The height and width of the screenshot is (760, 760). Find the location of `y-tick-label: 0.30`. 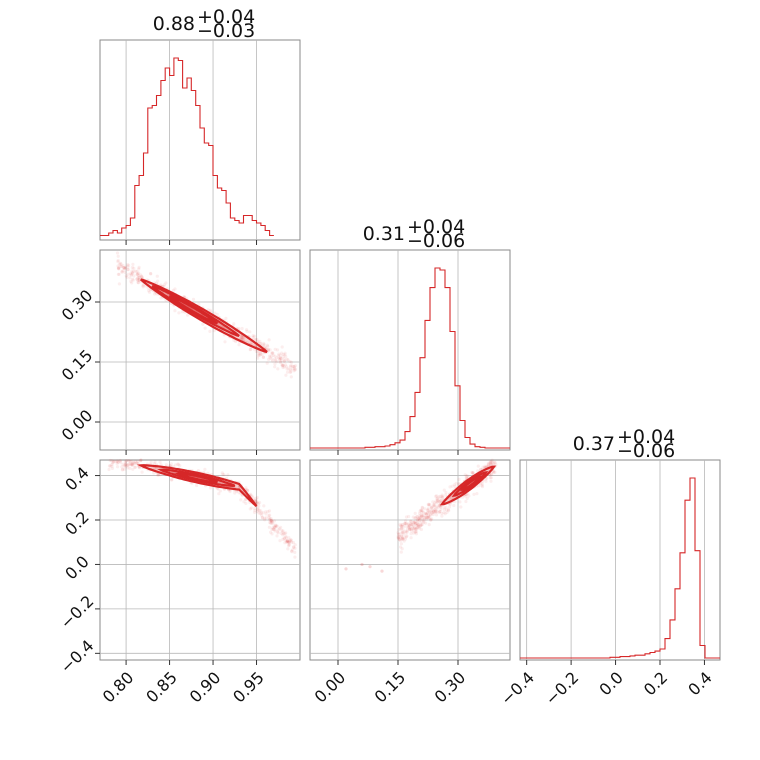

y-tick-label: 0.30 is located at coordinates (77, 305).